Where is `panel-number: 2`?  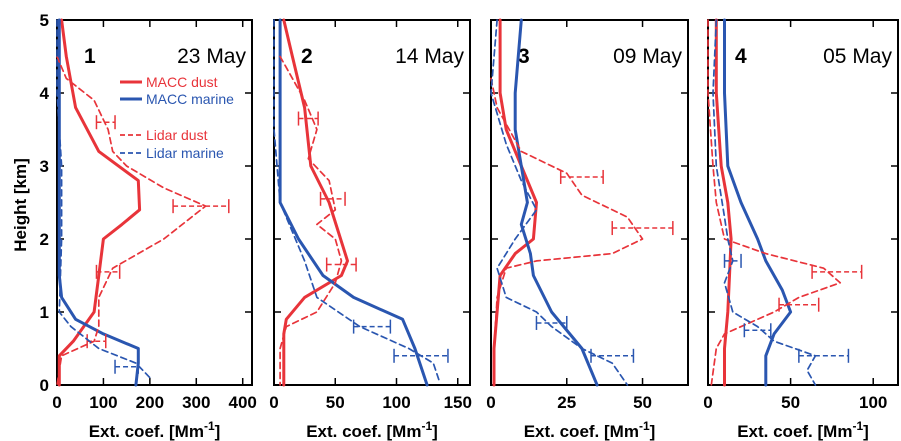
panel-number: 2 is located at coordinates (307, 56).